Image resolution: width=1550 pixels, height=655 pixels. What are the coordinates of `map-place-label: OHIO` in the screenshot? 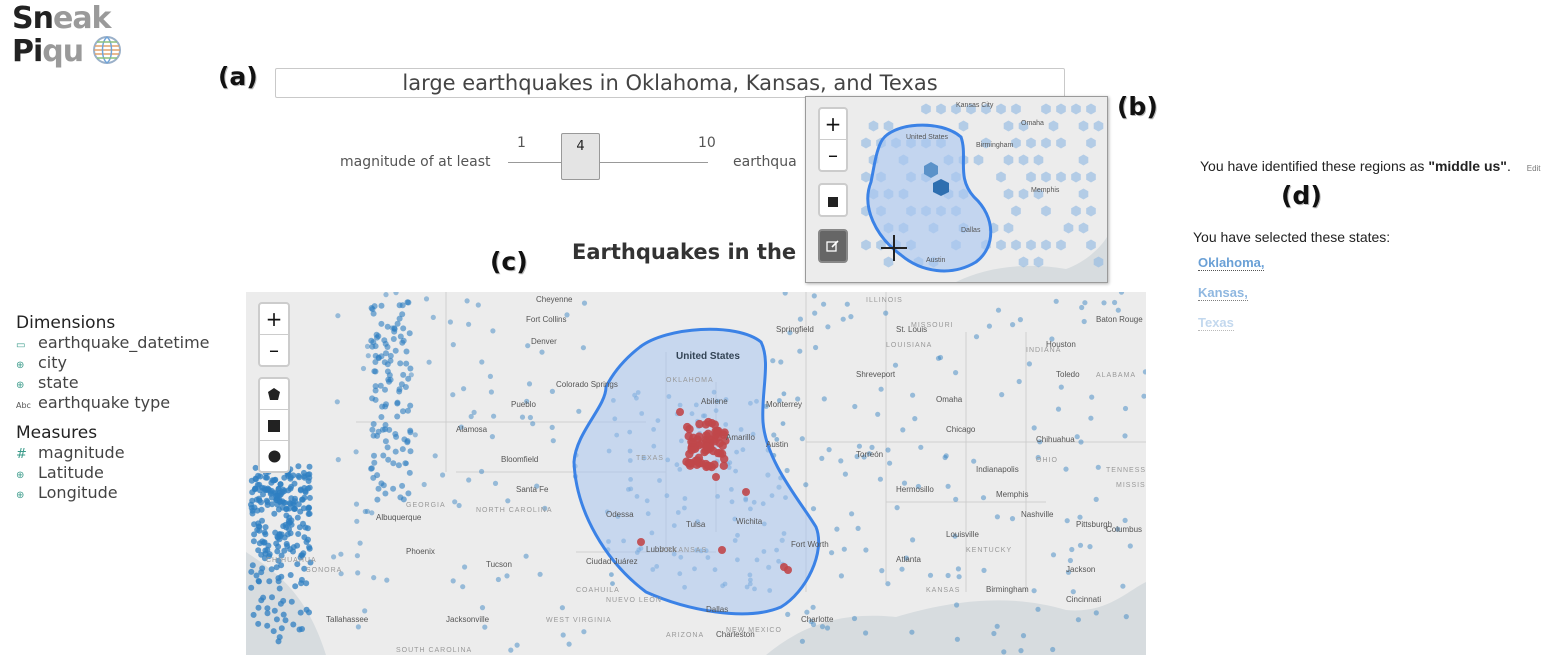 It's located at (1047, 460).